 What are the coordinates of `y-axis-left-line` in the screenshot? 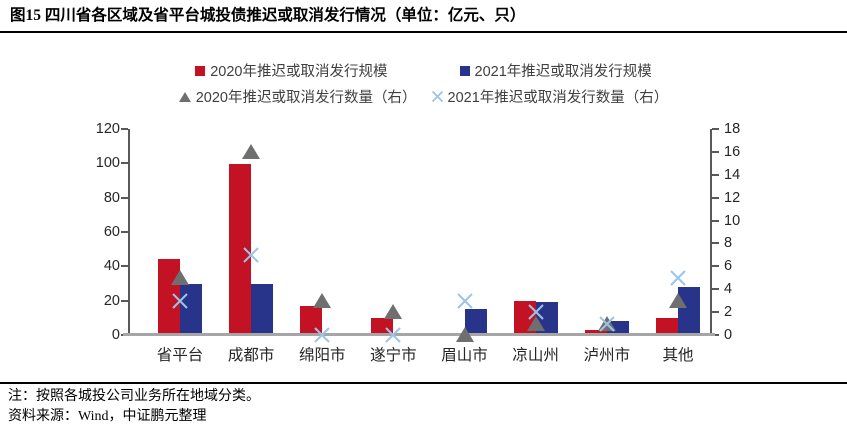 It's located at (129, 232).